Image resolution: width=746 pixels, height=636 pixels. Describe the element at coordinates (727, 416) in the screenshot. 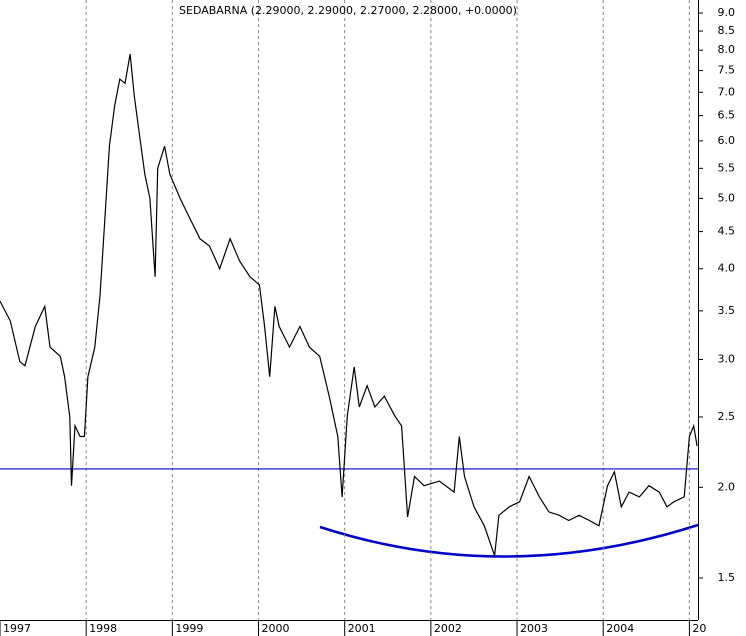

I see `y-tick-label: 2.5` at that location.